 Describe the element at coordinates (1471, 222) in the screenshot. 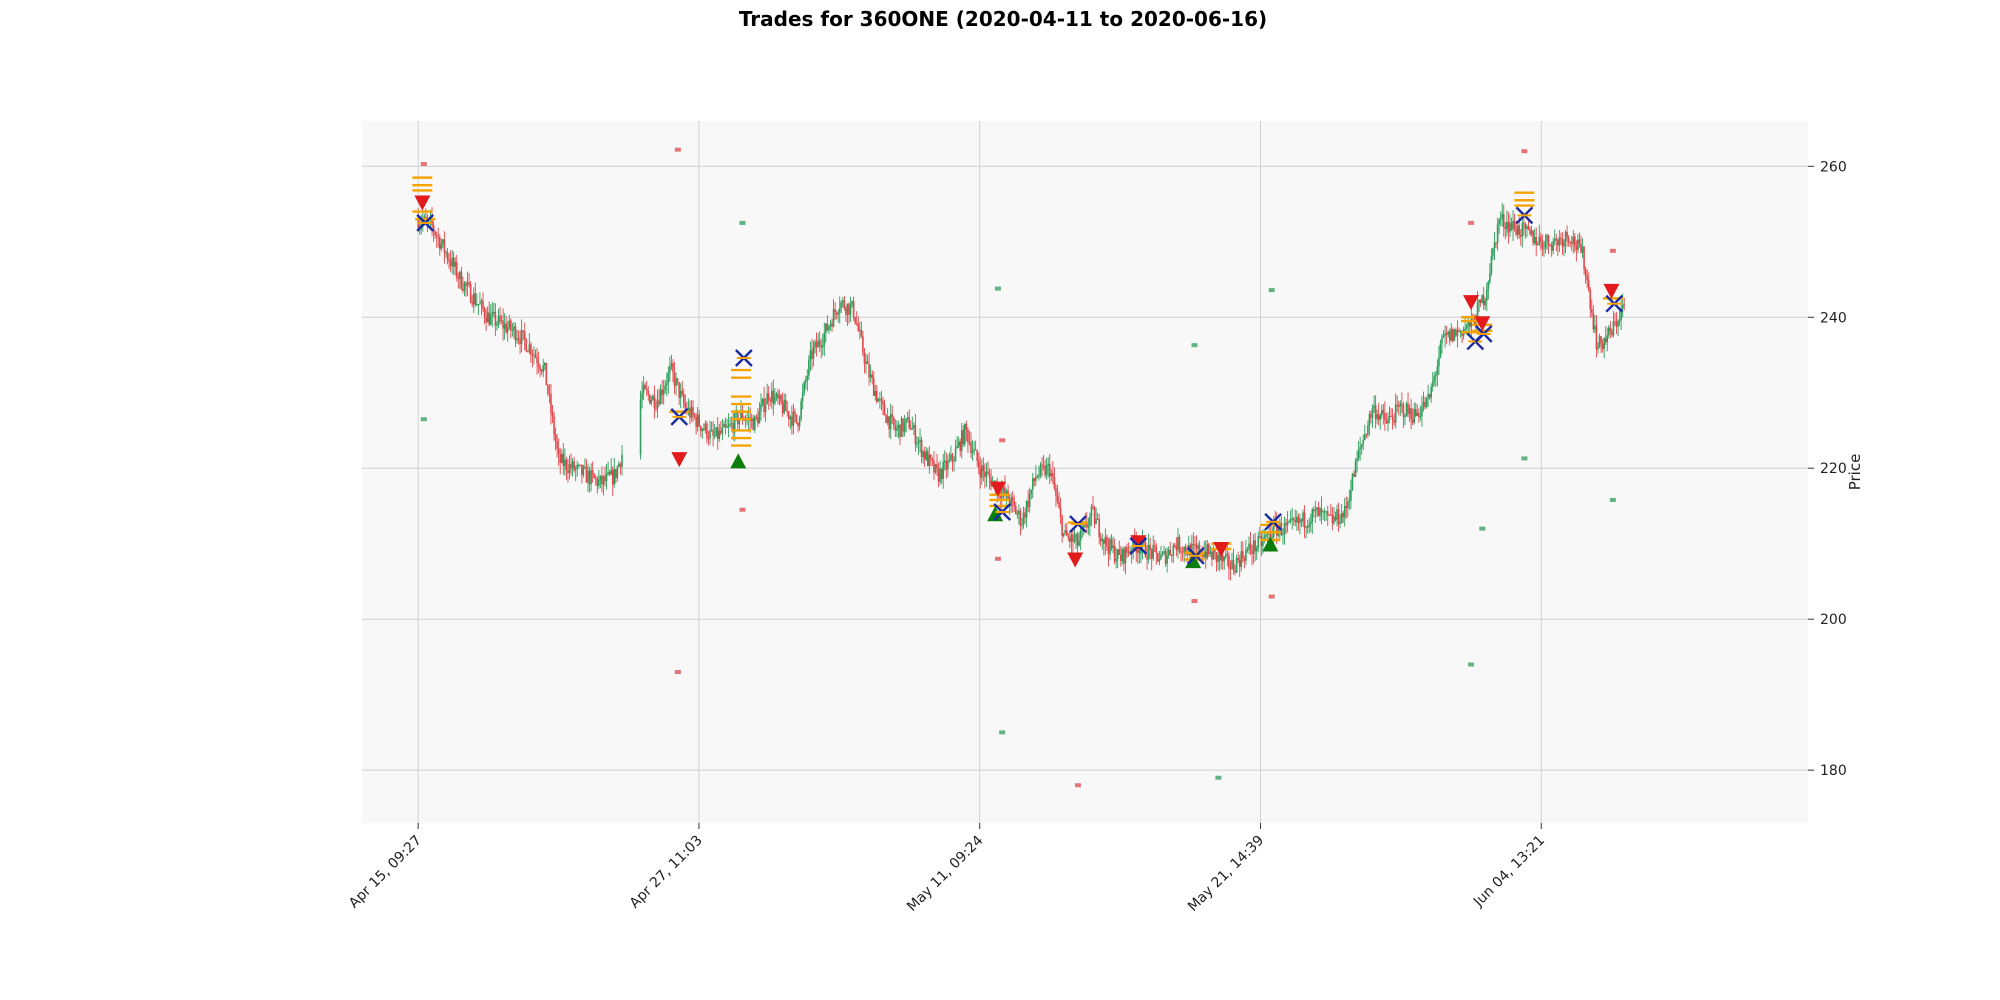

I see `outlier-tick` at that location.